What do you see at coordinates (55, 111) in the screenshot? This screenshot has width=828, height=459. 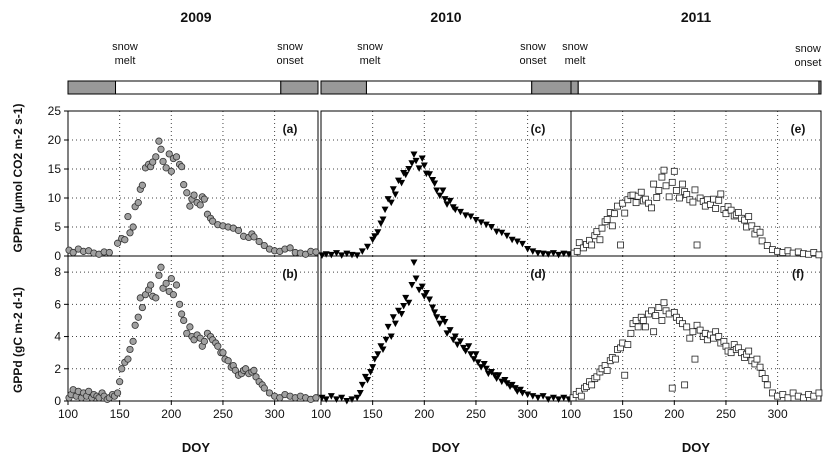 I see `y-tick-label: 25` at bounding box center [55, 111].